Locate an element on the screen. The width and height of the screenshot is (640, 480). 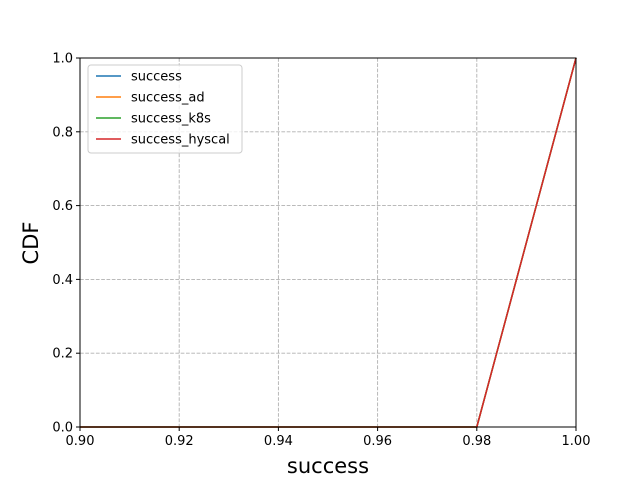
y-tick-label: 0.8 is located at coordinates (62, 132).